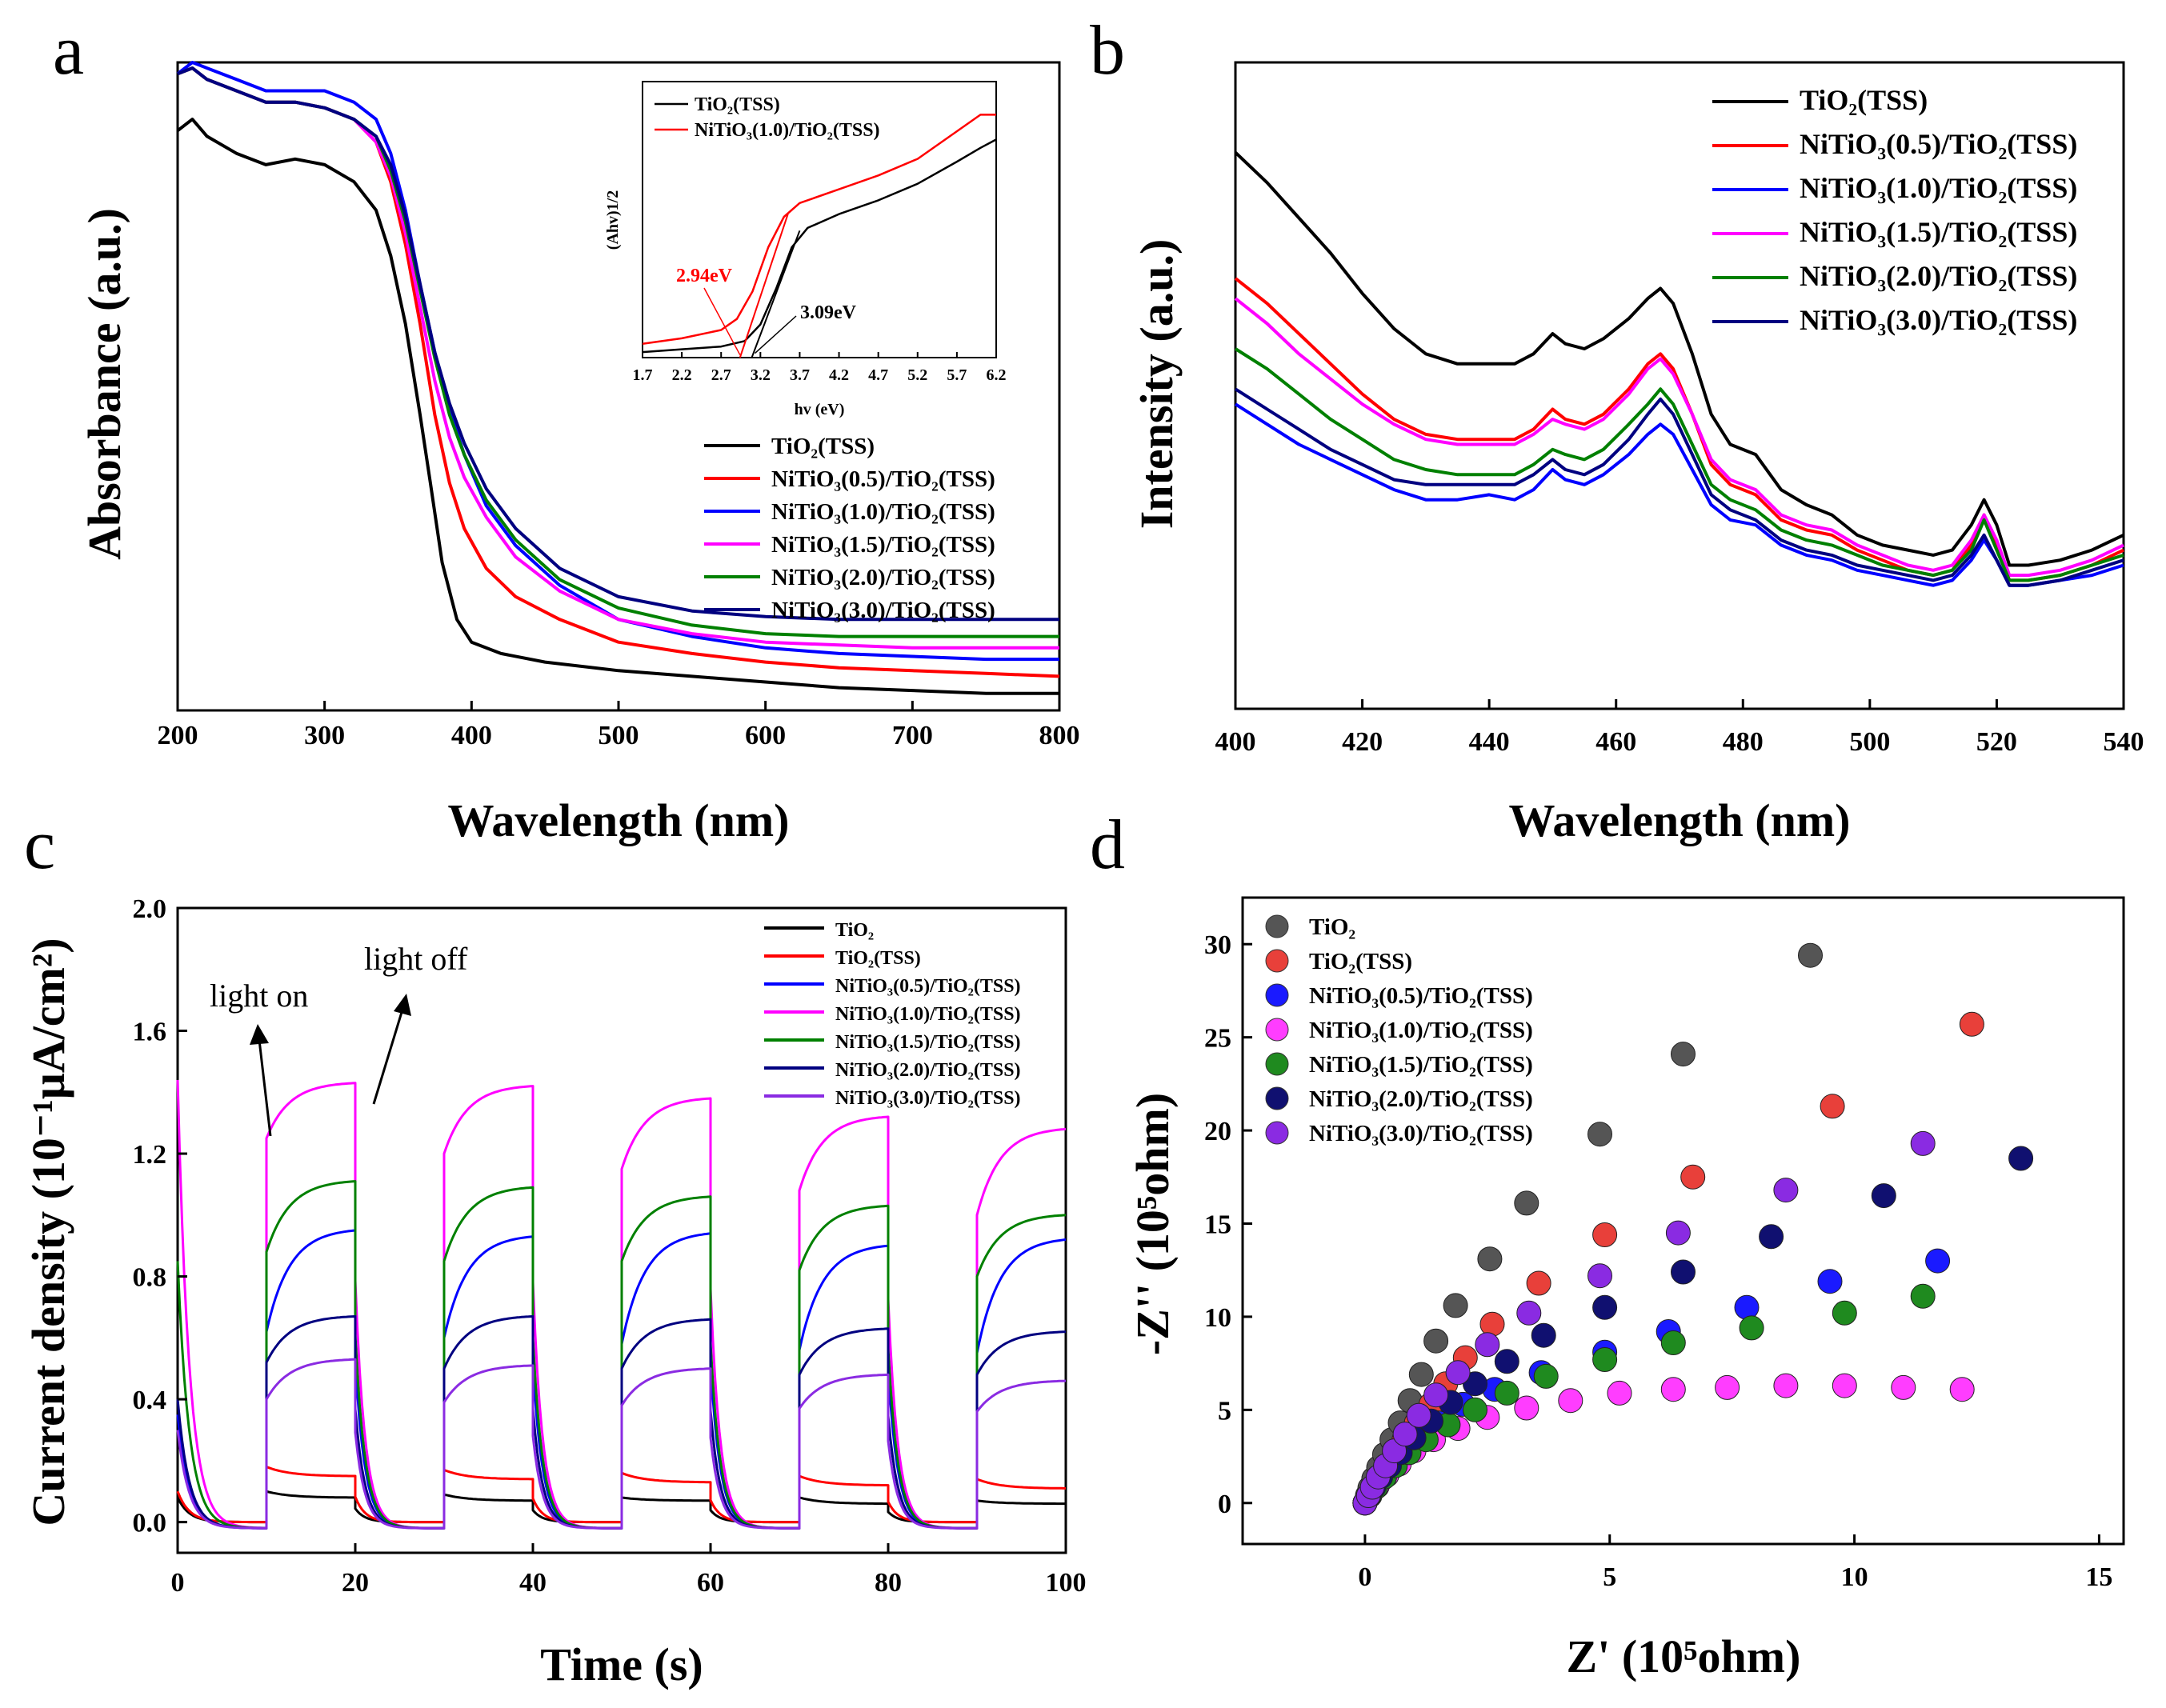  What do you see at coordinates (800, 375) in the screenshot?
I see `inset-xtick-label: 3.7` at bounding box center [800, 375].